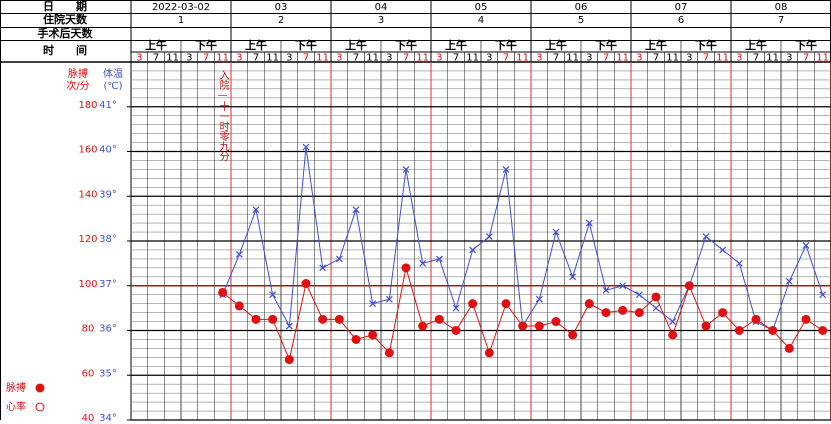 The image size is (831, 424). I want to click on date: 06, so click(581, 7).